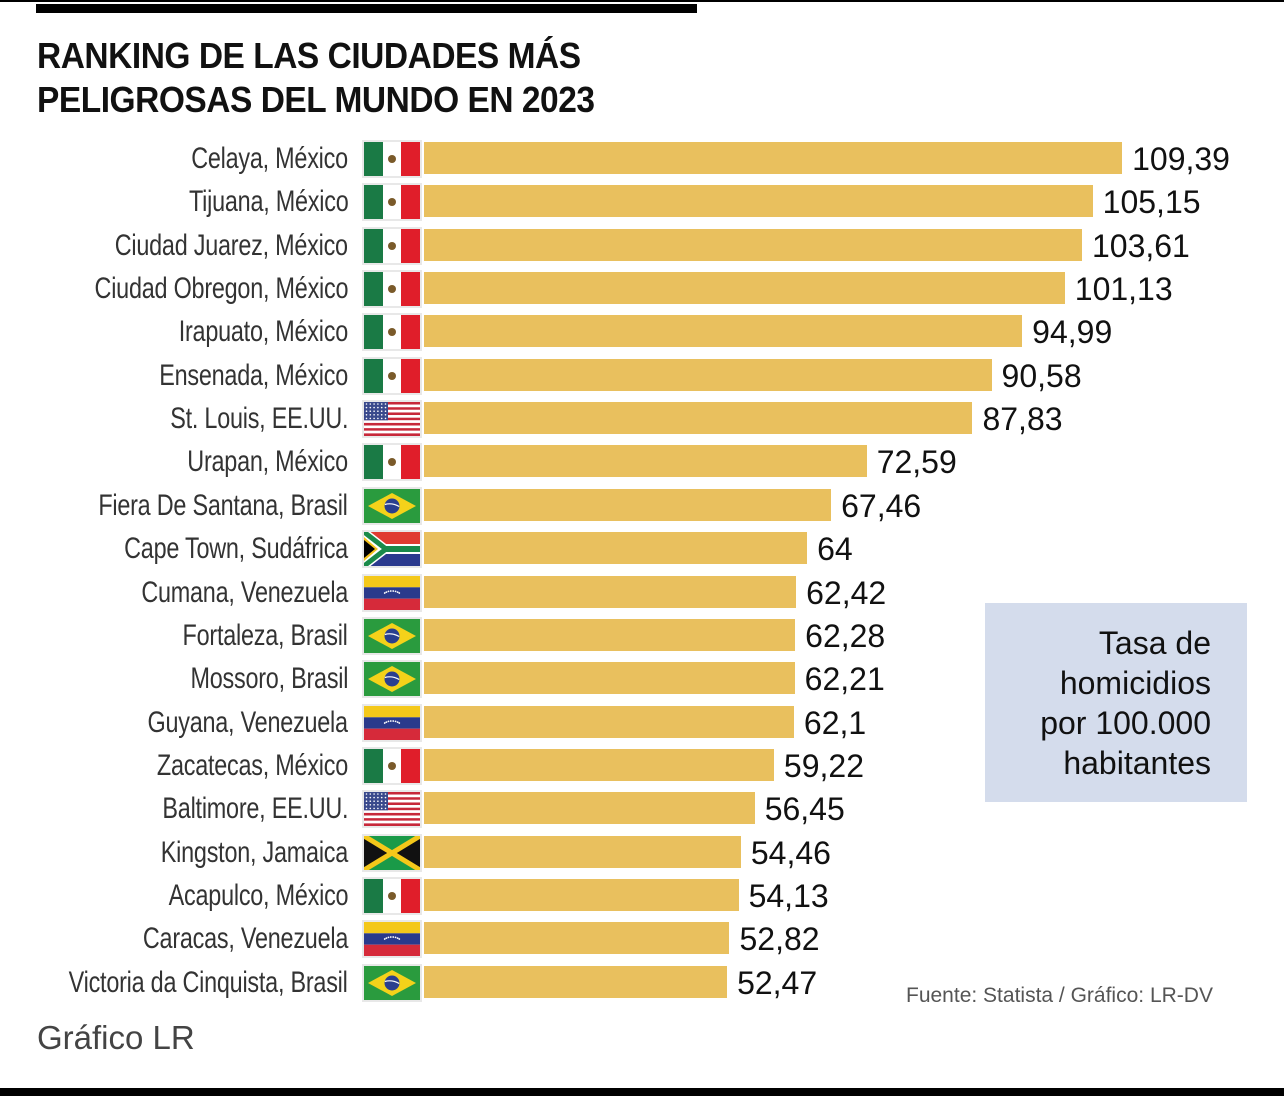  I want to click on category-label: Urapan, México, so click(267, 462).